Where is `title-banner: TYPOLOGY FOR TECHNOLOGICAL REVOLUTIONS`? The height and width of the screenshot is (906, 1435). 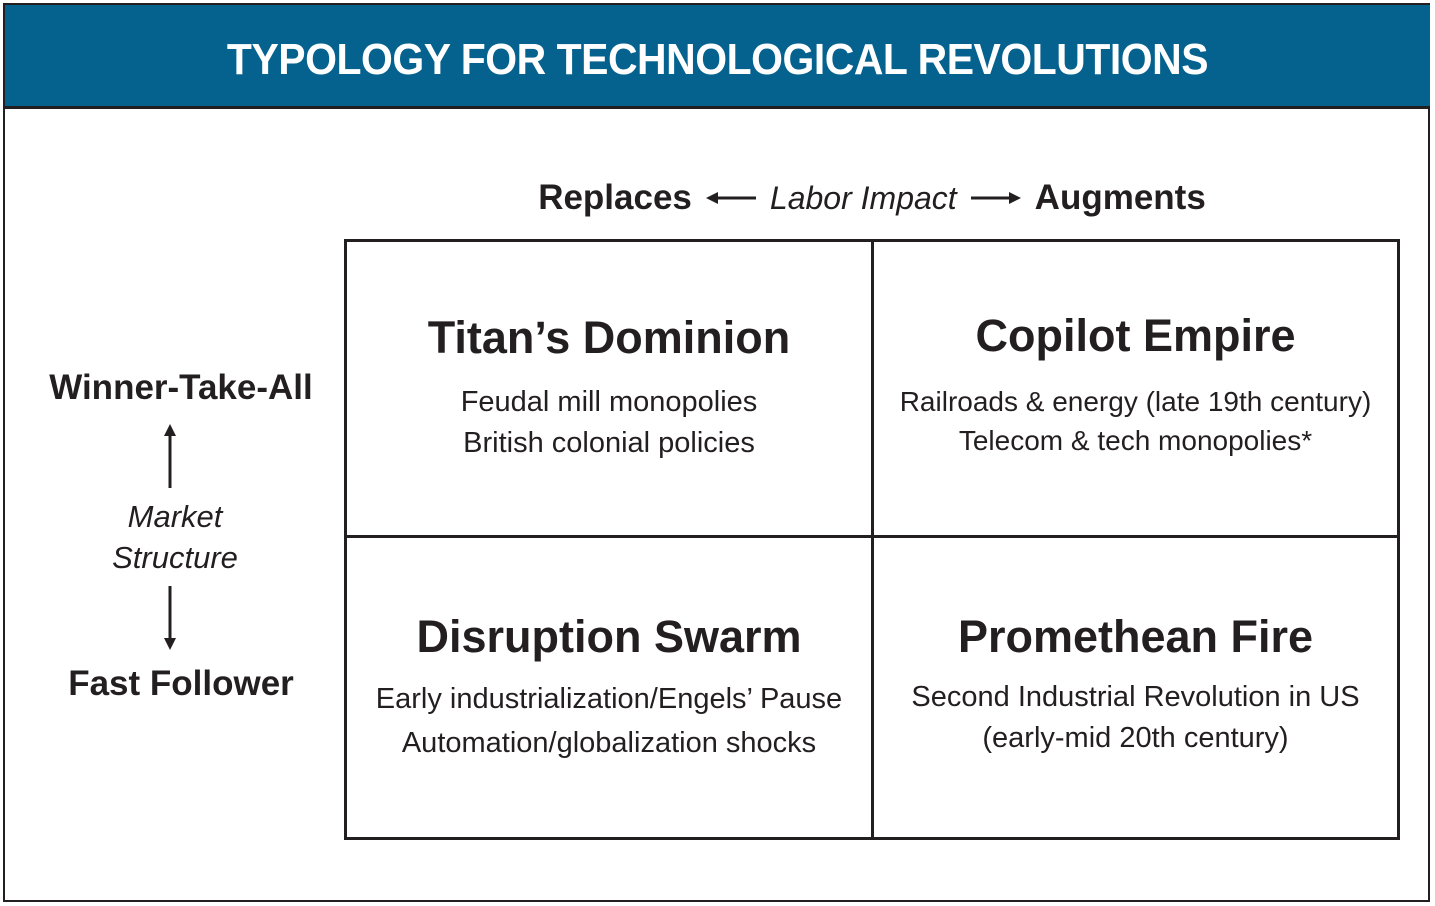 title-banner: TYPOLOGY FOR TECHNOLOGICAL REVOLUTIONS is located at coordinates (717, 57).